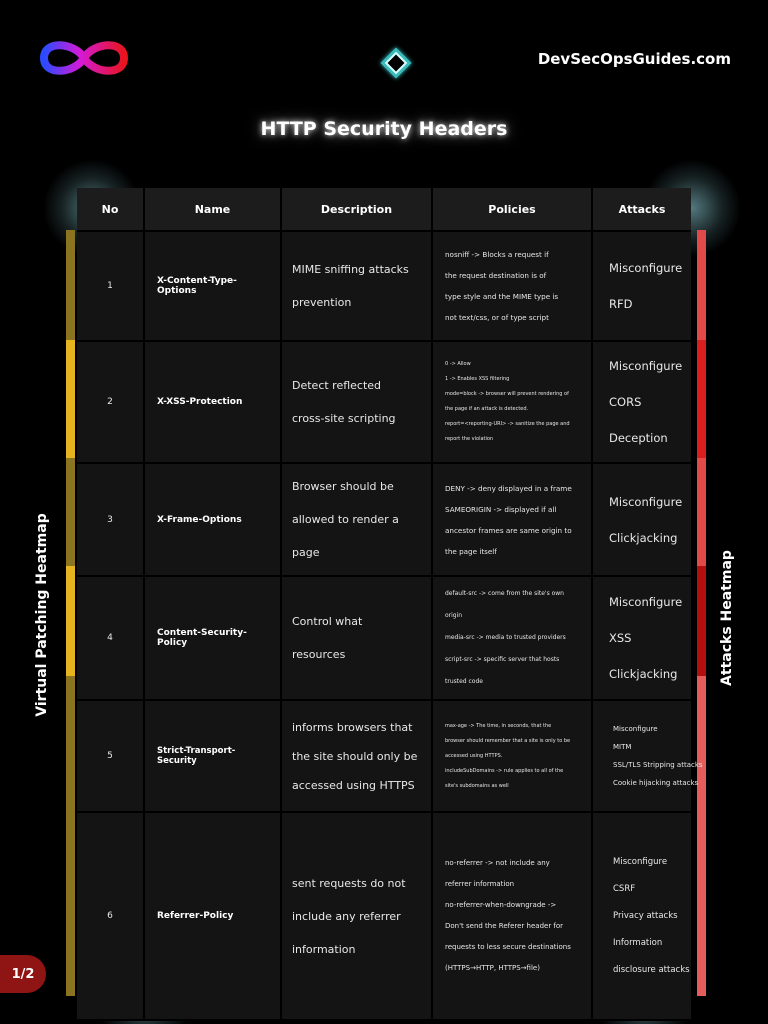 Image resolution: width=768 pixels, height=1024 pixels. I want to click on attack-item: CORS, so click(625, 402).